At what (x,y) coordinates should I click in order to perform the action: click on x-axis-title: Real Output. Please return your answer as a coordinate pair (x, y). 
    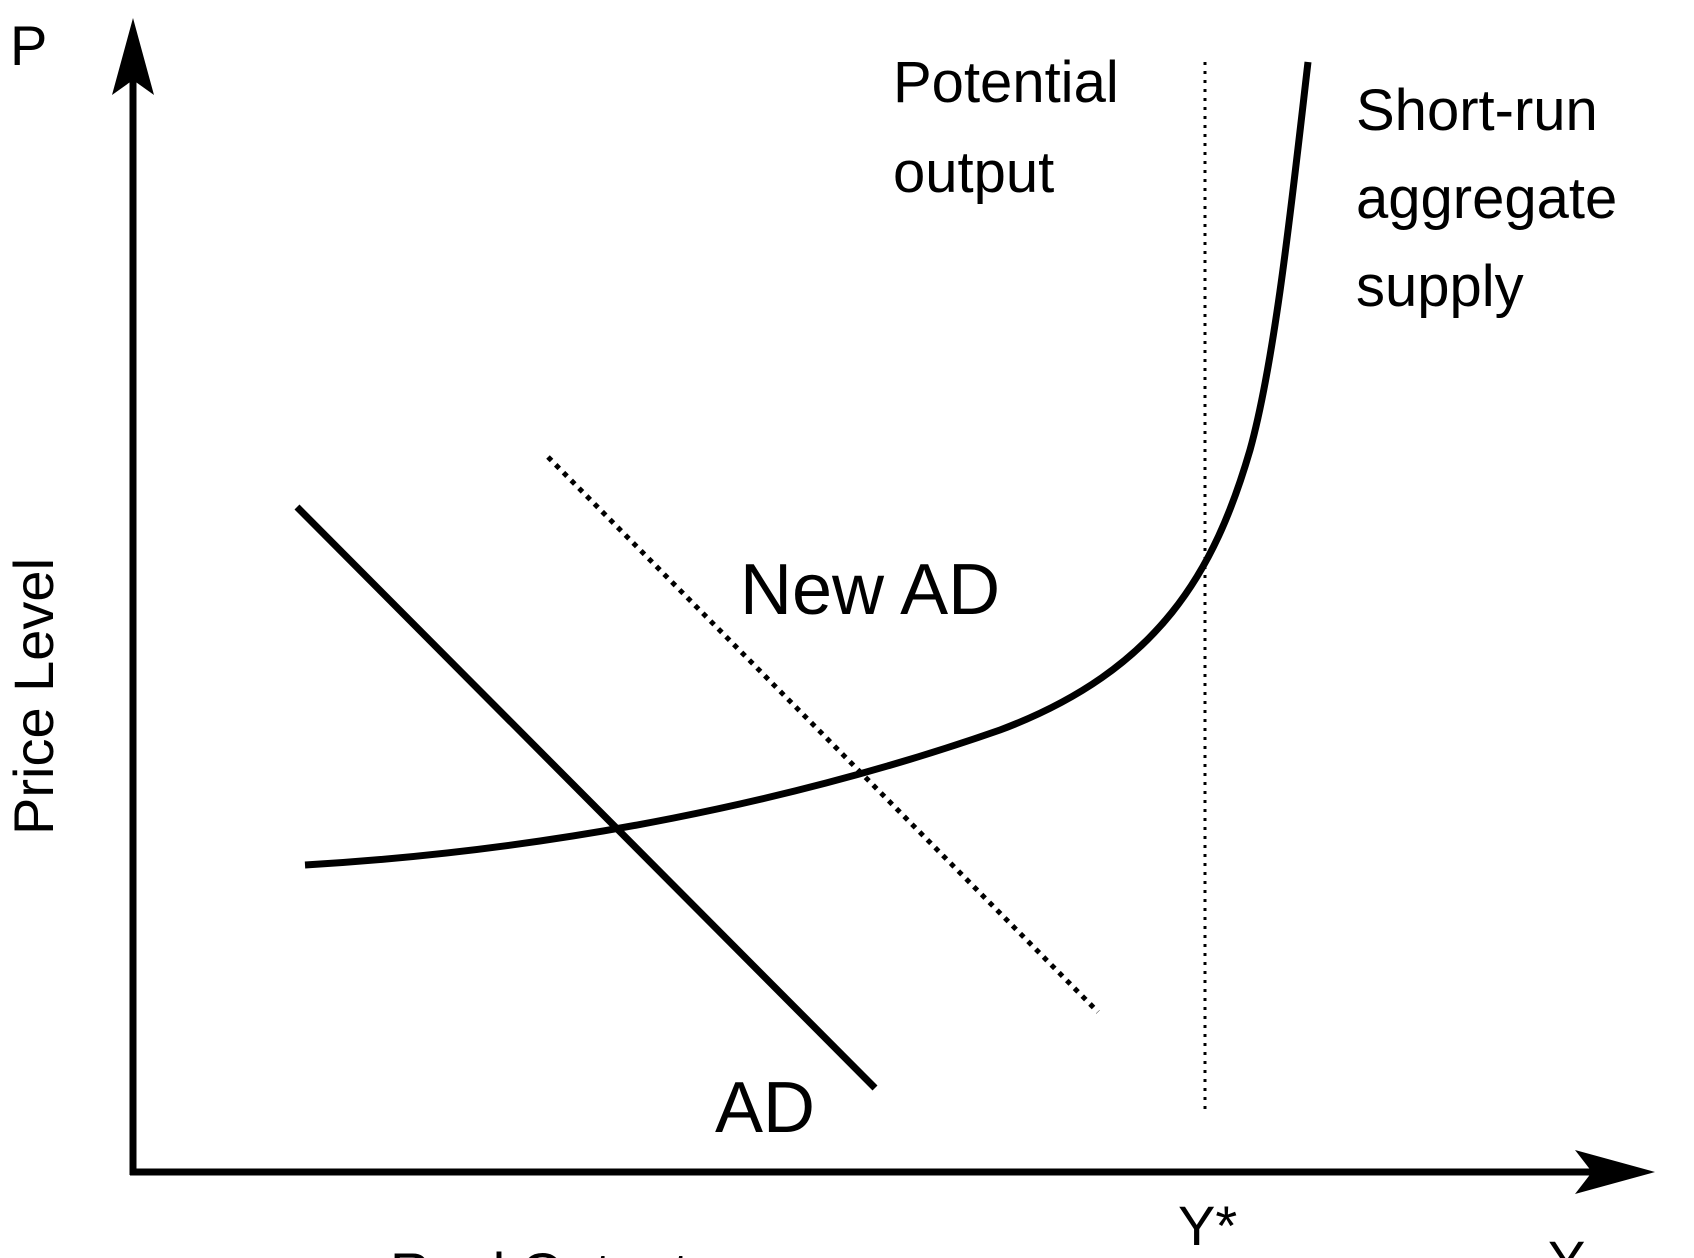
    Looking at the image, I should click on (539, 1249).